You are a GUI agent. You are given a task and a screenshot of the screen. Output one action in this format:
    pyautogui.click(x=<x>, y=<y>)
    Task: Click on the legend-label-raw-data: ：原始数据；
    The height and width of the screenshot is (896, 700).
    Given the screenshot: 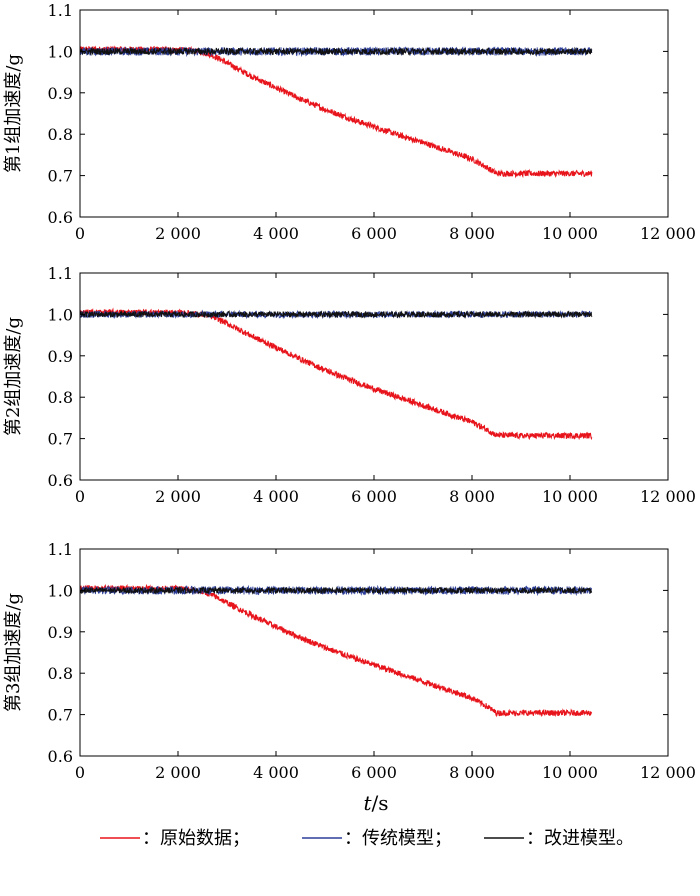 What is the action you would take?
    pyautogui.click(x=196, y=838)
    